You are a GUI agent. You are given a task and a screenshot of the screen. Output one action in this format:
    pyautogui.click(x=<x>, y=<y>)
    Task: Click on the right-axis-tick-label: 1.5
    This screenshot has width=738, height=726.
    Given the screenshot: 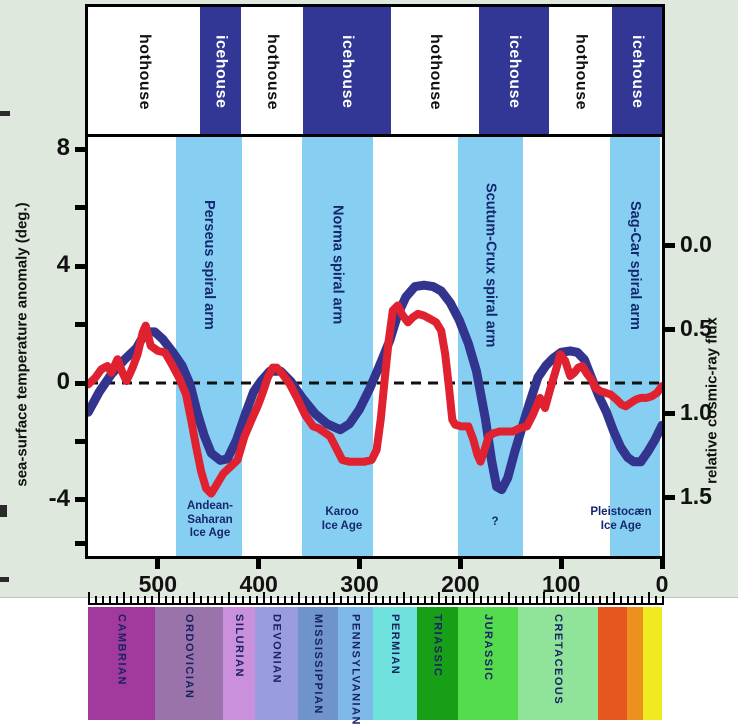 What is the action you would take?
    pyautogui.click(x=696, y=496)
    